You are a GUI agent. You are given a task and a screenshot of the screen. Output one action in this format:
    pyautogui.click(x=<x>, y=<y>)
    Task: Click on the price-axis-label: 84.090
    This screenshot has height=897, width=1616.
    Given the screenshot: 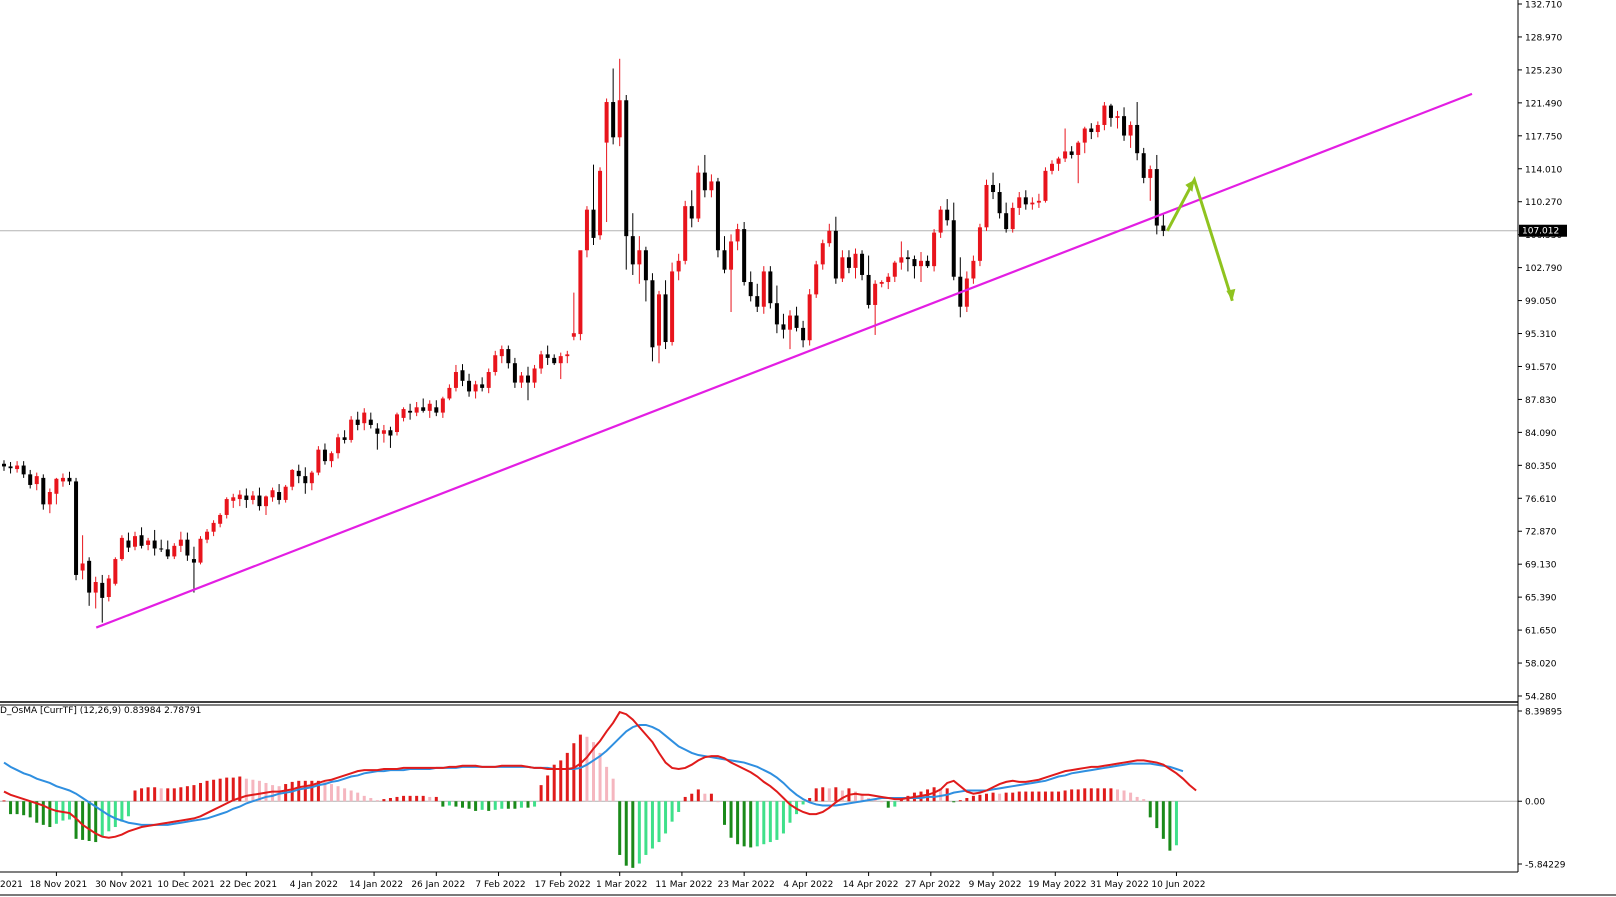 What is the action you would take?
    pyautogui.click(x=1541, y=434)
    